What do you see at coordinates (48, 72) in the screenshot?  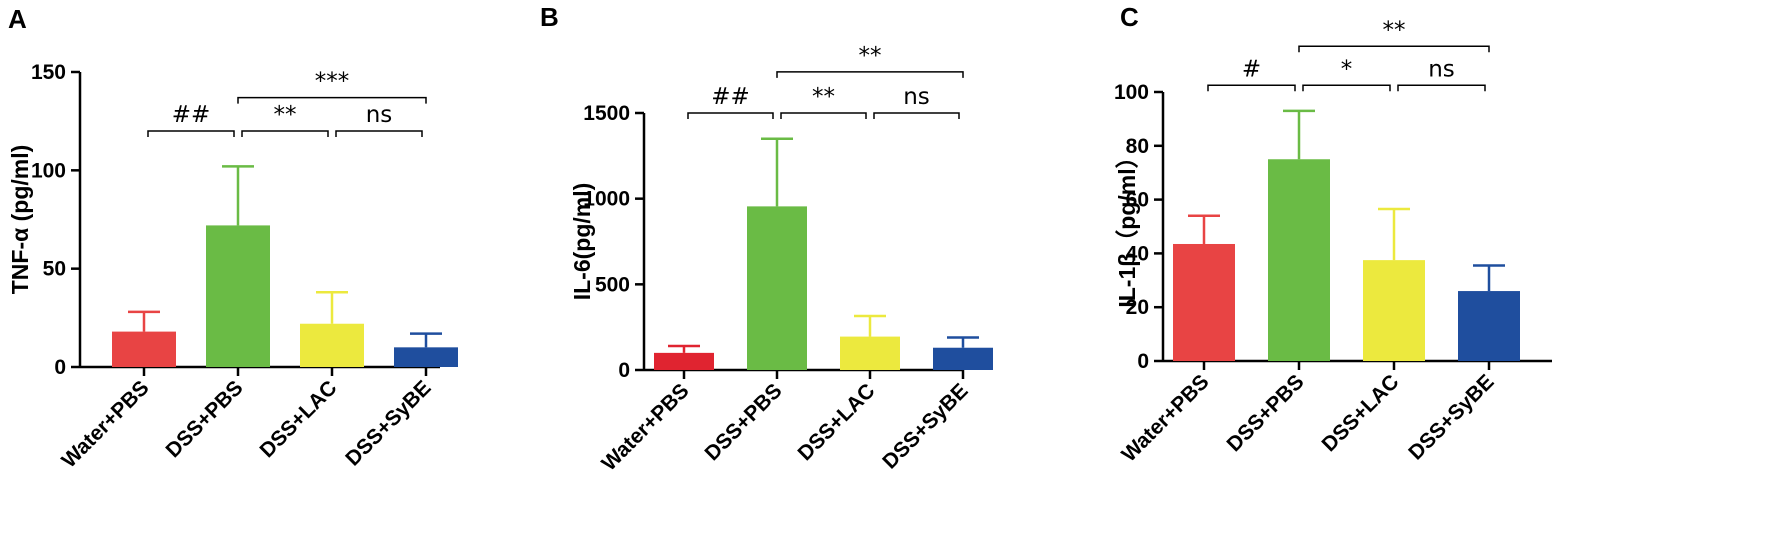 I see `y-tick-label: 150` at bounding box center [48, 72].